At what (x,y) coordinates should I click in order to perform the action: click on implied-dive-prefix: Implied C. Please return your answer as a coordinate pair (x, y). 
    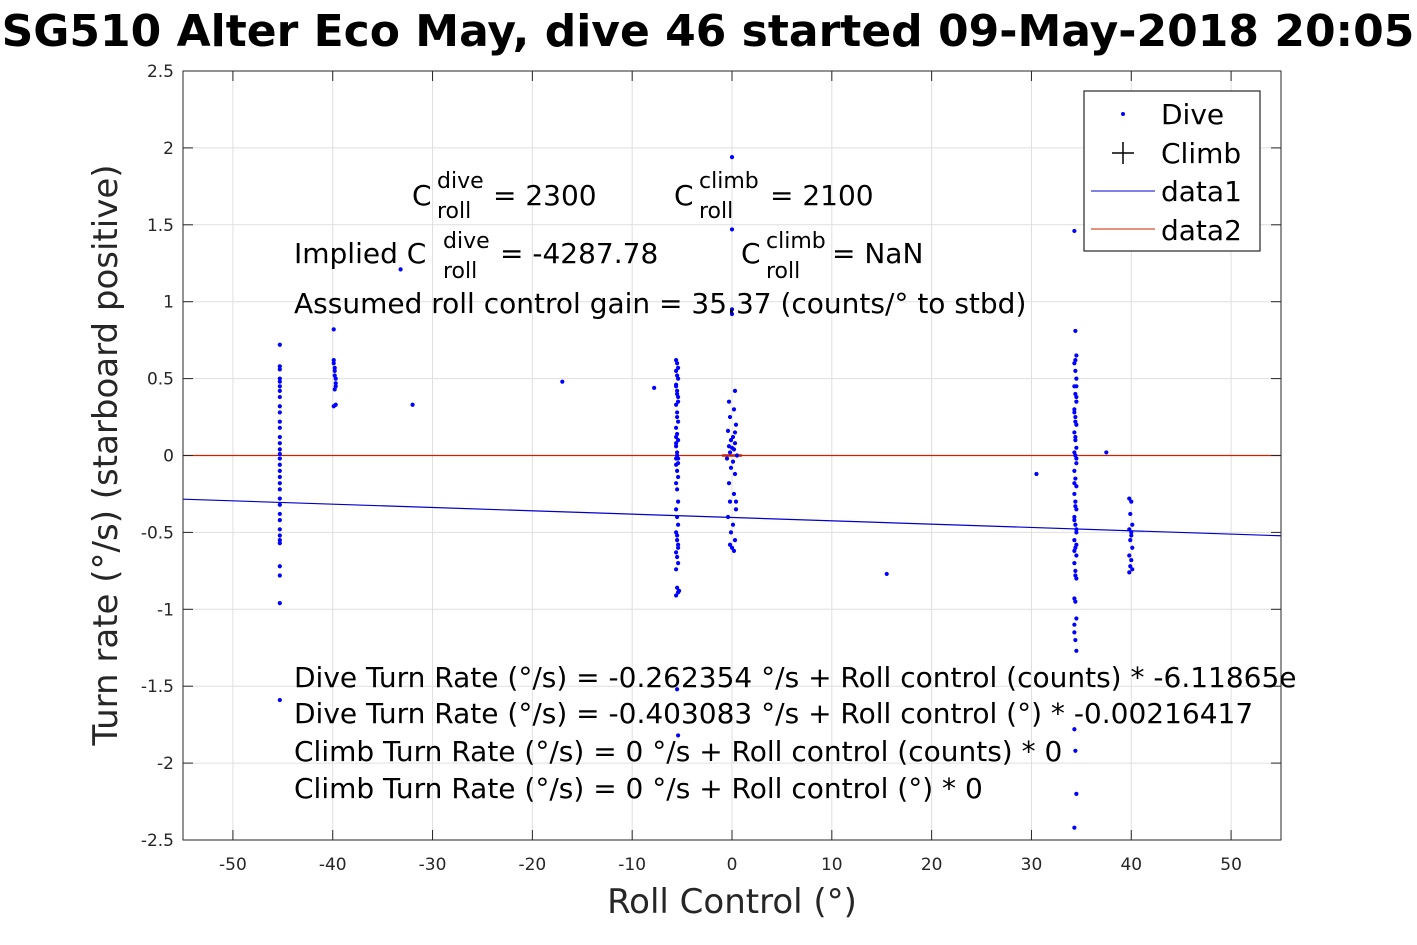
    Looking at the image, I should click on (360, 253).